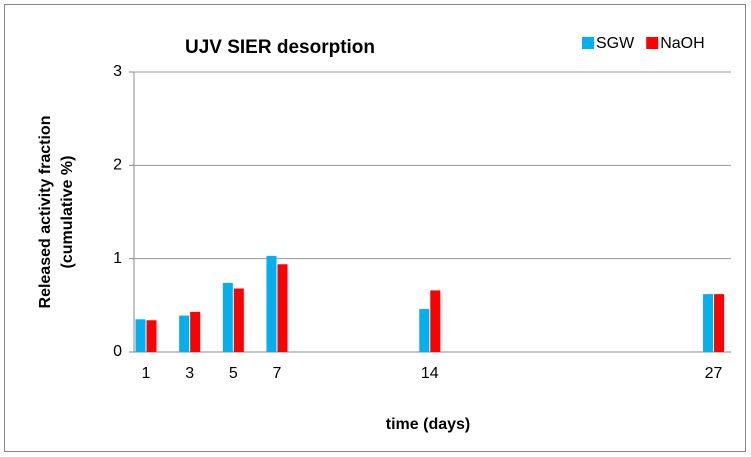 The height and width of the screenshot is (457, 751). What do you see at coordinates (233, 373) in the screenshot?
I see `x-tick-label: 5` at bounding box center [233, 373].